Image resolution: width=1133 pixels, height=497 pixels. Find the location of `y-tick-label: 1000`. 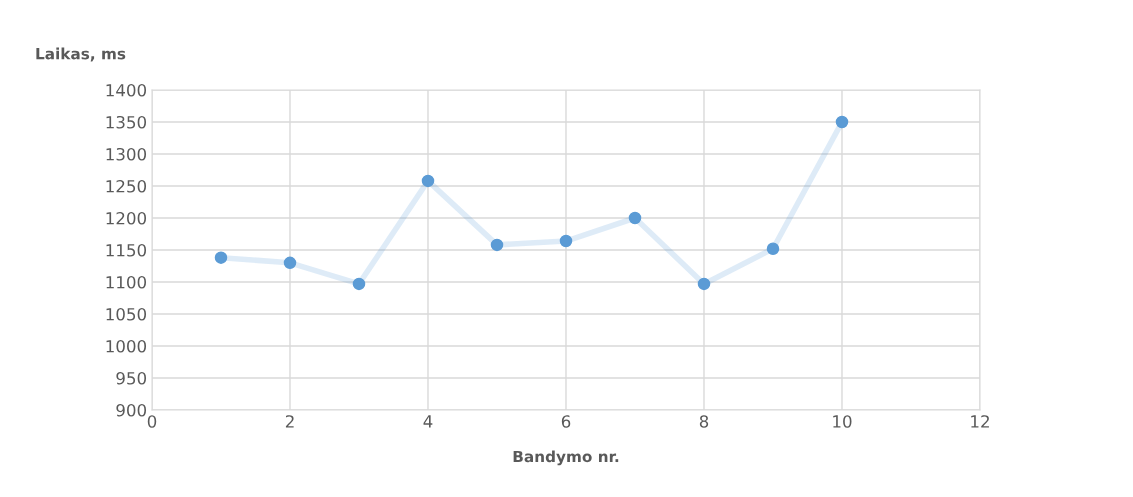

y-tick-label: 1000 is located at coordinates (126, 346).